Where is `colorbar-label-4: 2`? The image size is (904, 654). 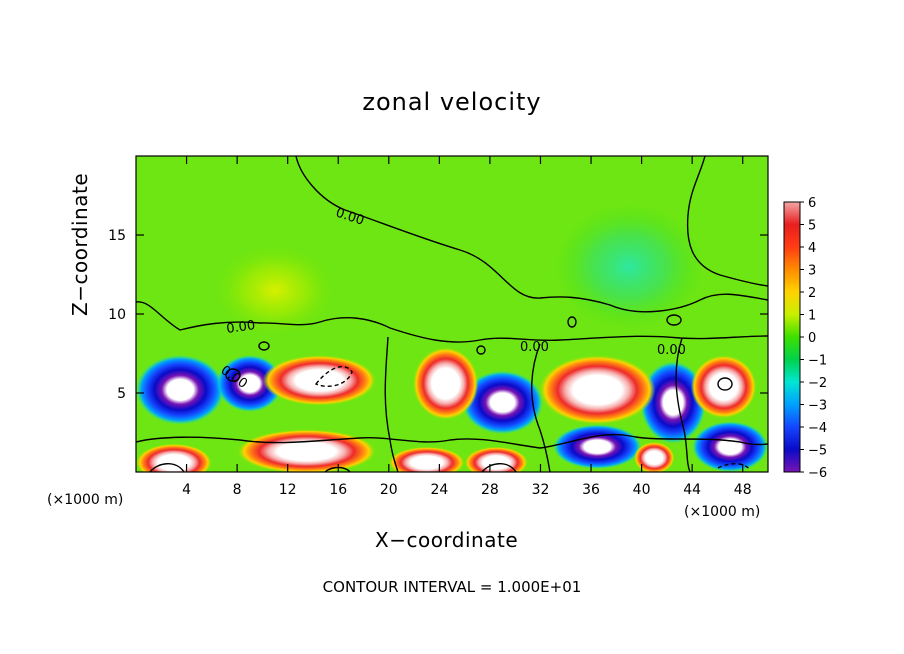
colorbar-label-4: 2 is located at coordinates (812, 293).